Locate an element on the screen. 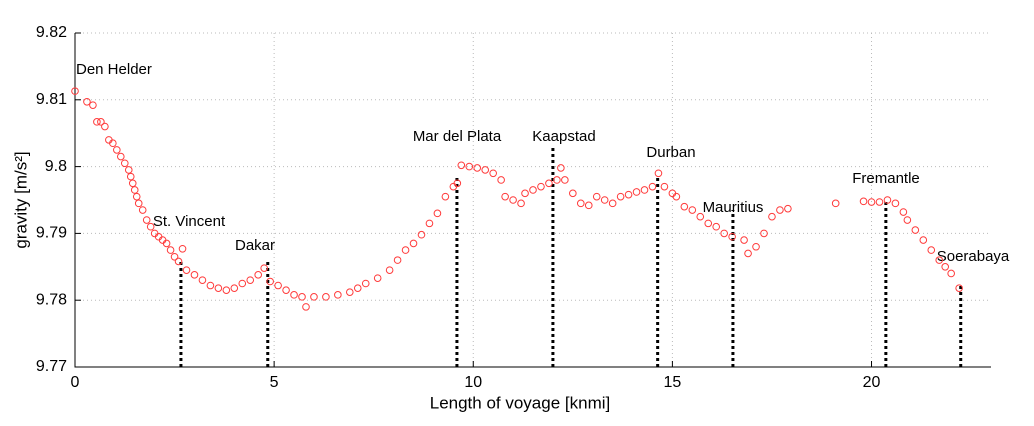 The height and width of the screenshot is (426, 1034). x-tick-label: 15 is located at coordinates (672, 382).